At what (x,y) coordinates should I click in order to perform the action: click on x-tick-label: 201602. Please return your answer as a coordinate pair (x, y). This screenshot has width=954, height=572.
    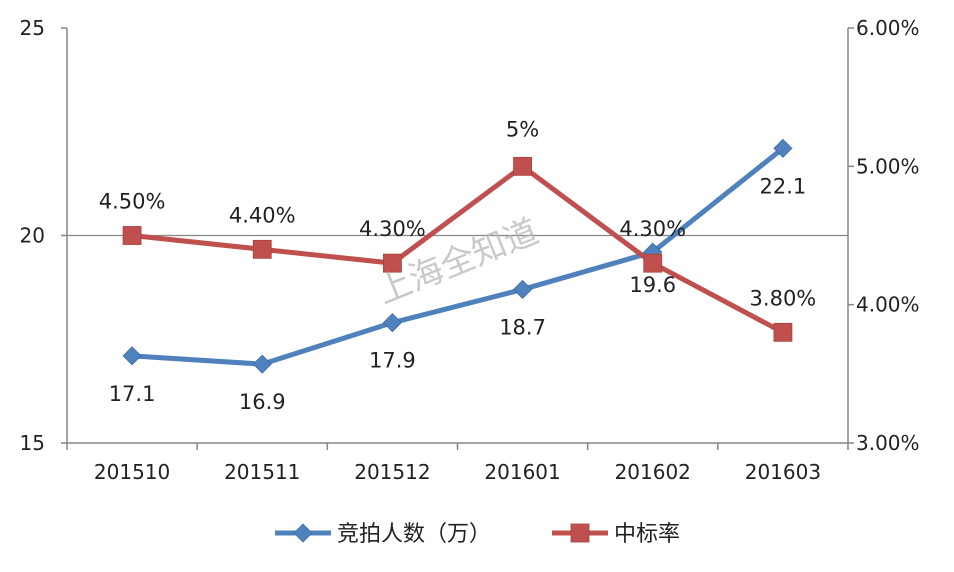
    Looking at the image, I should click on (653, 472).